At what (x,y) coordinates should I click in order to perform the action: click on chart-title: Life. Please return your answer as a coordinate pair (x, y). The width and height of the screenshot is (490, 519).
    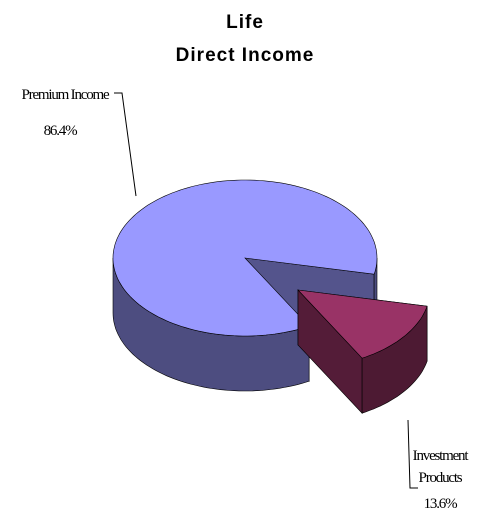
    Looking at the image, I should click on (245, 22).